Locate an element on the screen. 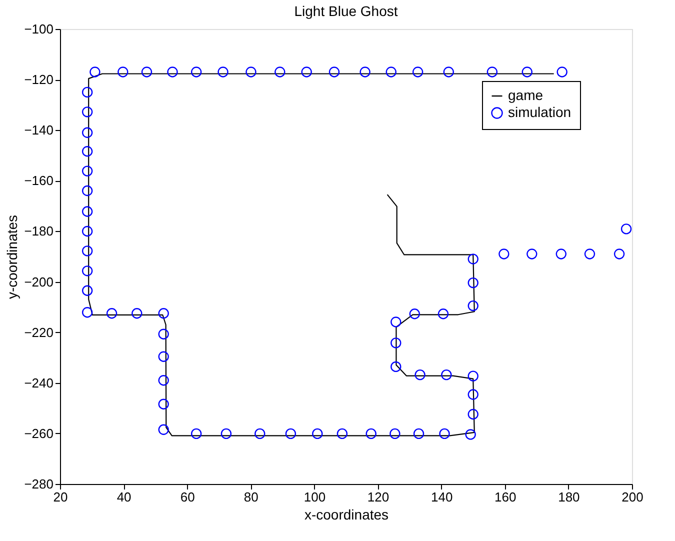  x-tick-label: 20 is located at coordinates (60, 497).